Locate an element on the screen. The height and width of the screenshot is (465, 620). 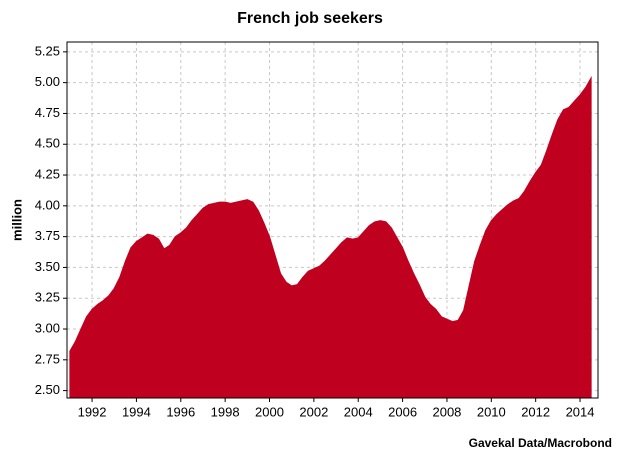
x-tick-label: 2008 is located at coordinates (446, 411).